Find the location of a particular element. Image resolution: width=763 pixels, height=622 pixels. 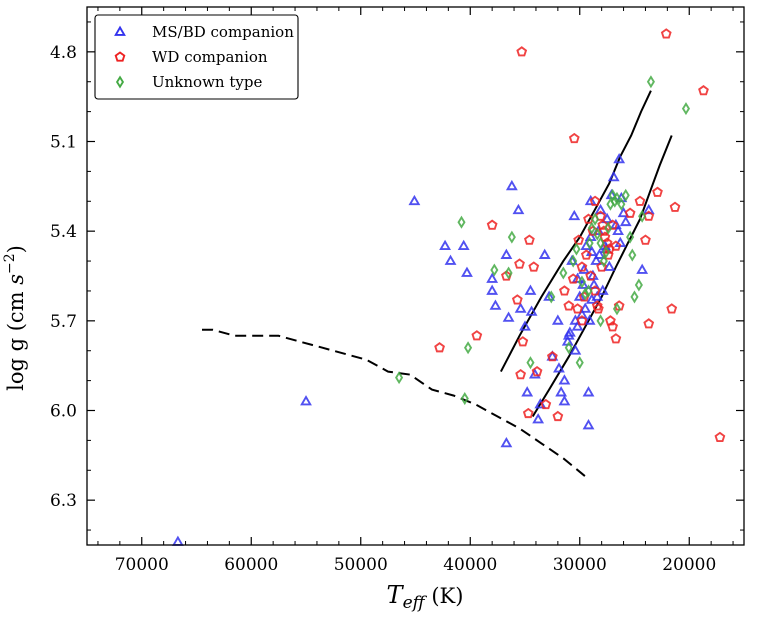

y-axis-label-suffix: ) is located at coordinates (16, 249).